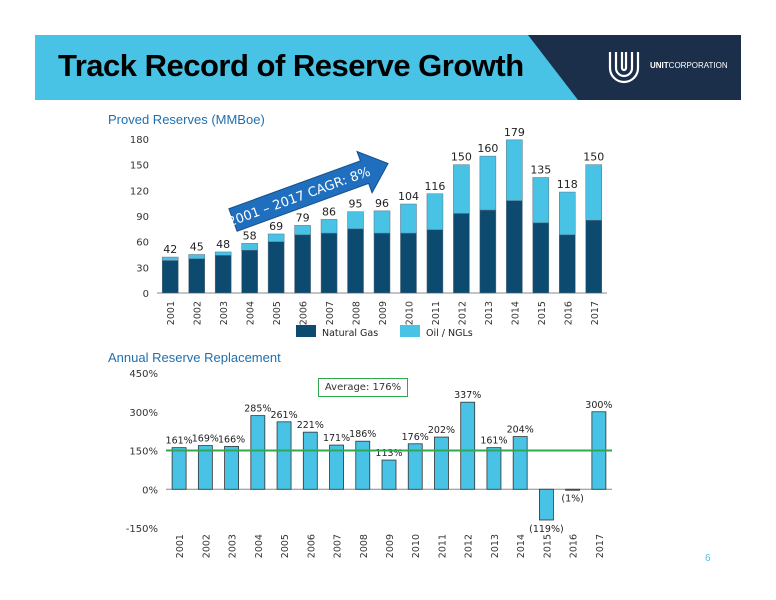 The image size is (776, 600). Describe the element at coordinates (143, 374) in the screenshot. I see `y-tick-label: 450%` at that location.